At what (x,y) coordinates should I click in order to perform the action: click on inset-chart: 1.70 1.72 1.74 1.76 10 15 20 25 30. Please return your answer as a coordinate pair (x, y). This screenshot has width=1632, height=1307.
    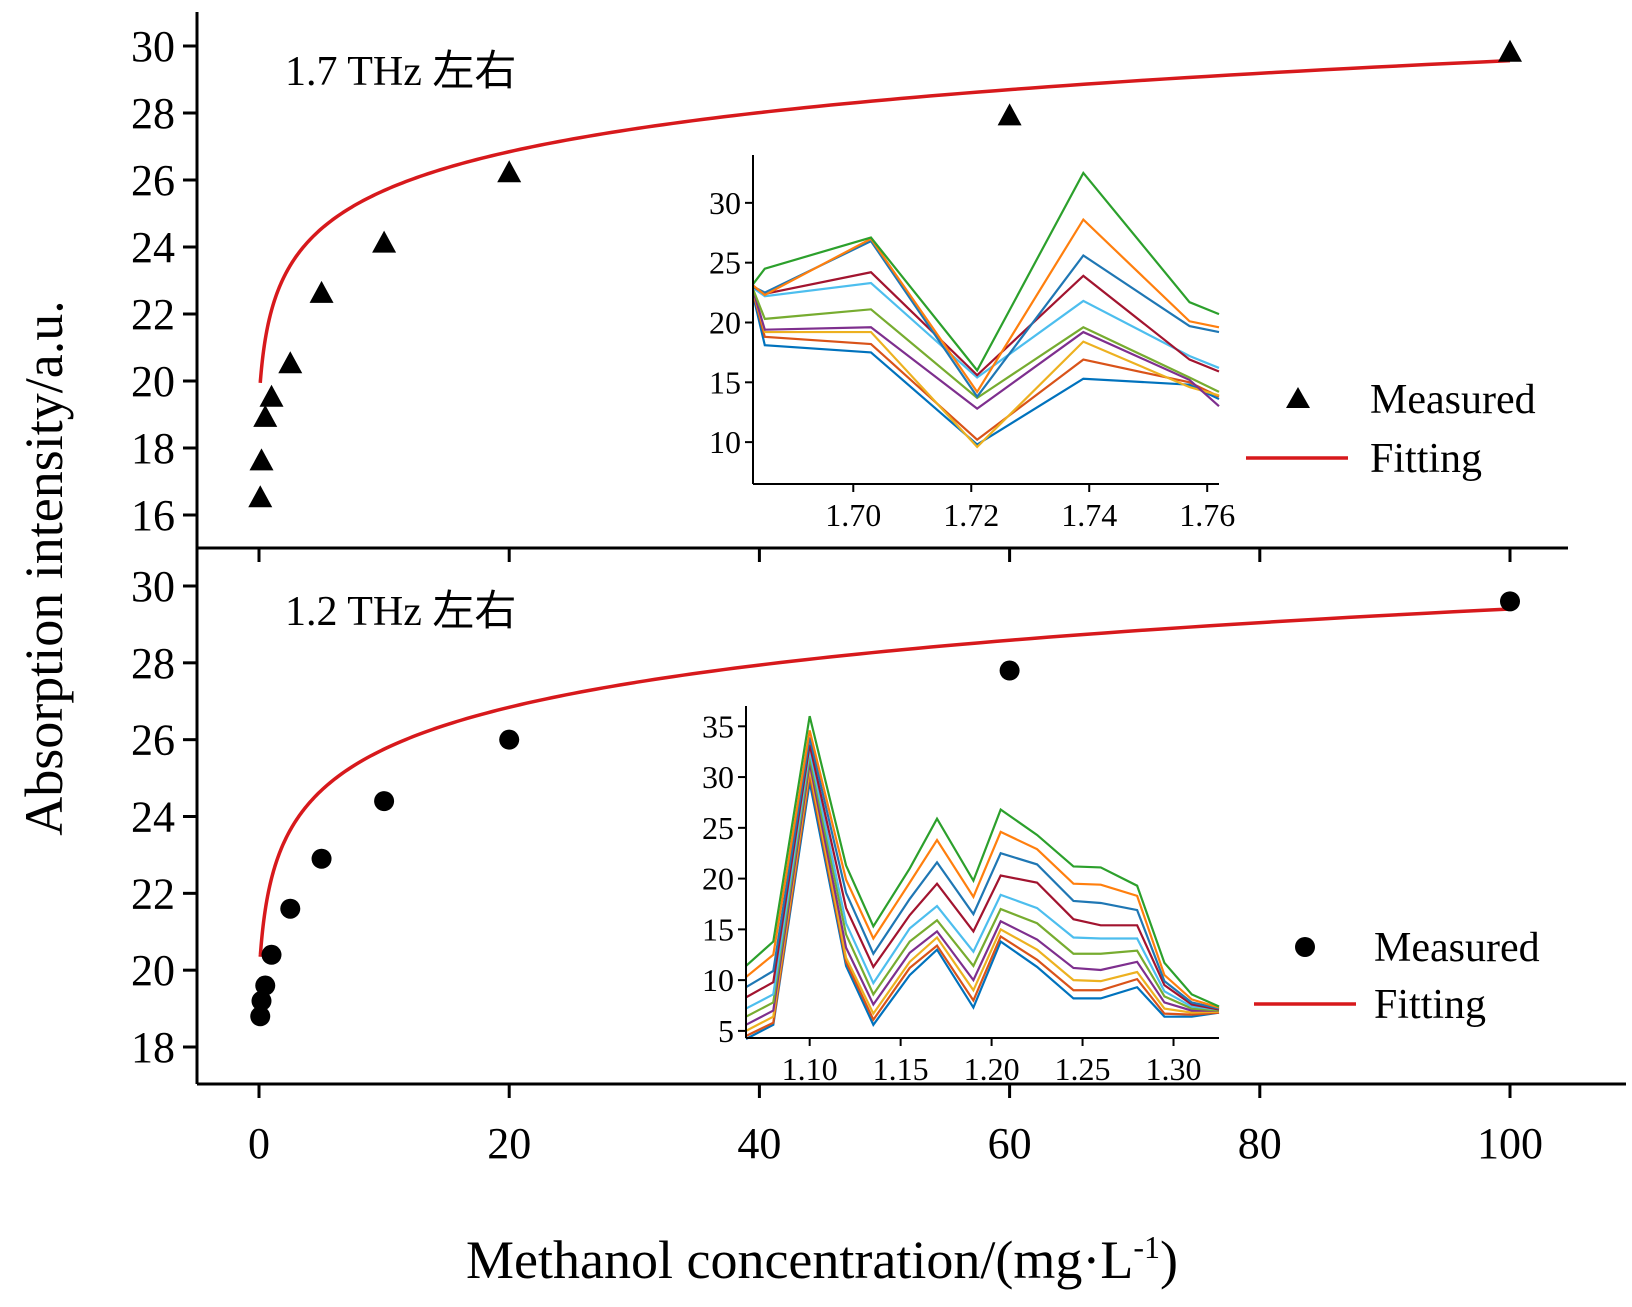
    Looking at the image, I should click on (972, 344).